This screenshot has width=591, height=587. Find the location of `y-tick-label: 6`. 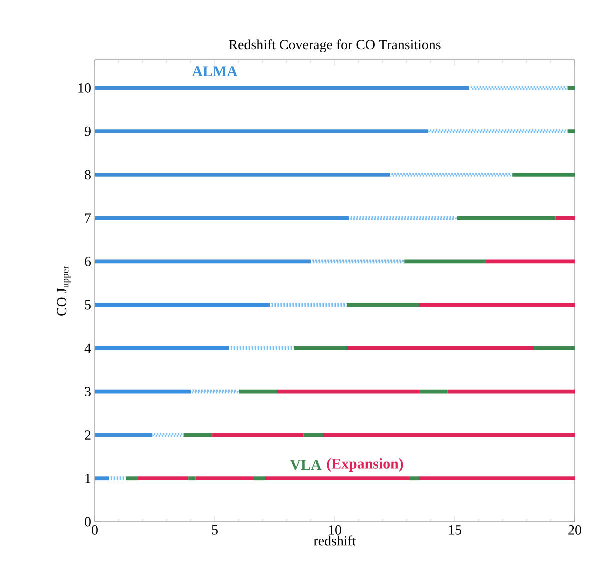

y-tick-label: 6 is located at coordinates (88, 261).